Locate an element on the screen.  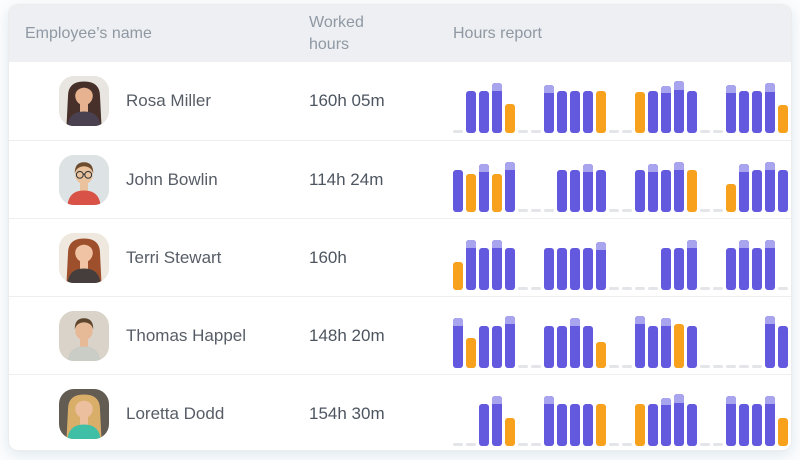
employee-name: Rosa Miller is located at coordinates (169, 100).